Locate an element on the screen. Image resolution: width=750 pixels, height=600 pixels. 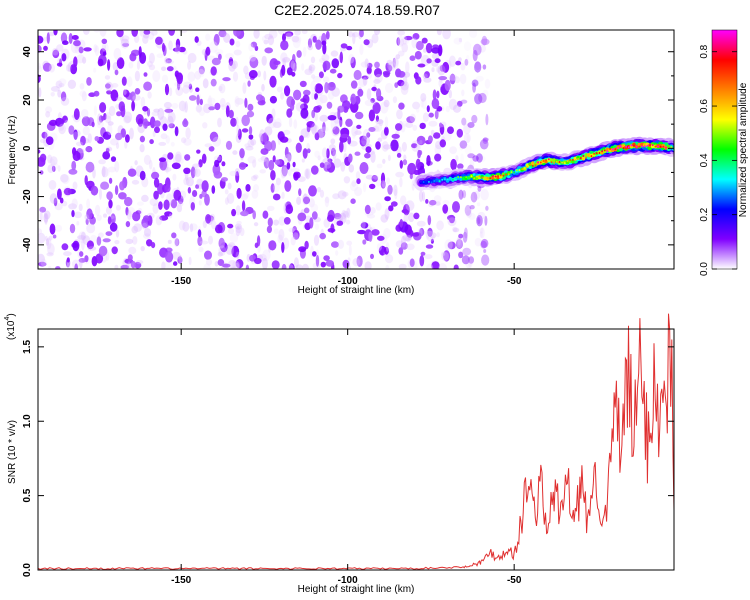
x-tick-label: -150 is located at coordinates (181, 281).